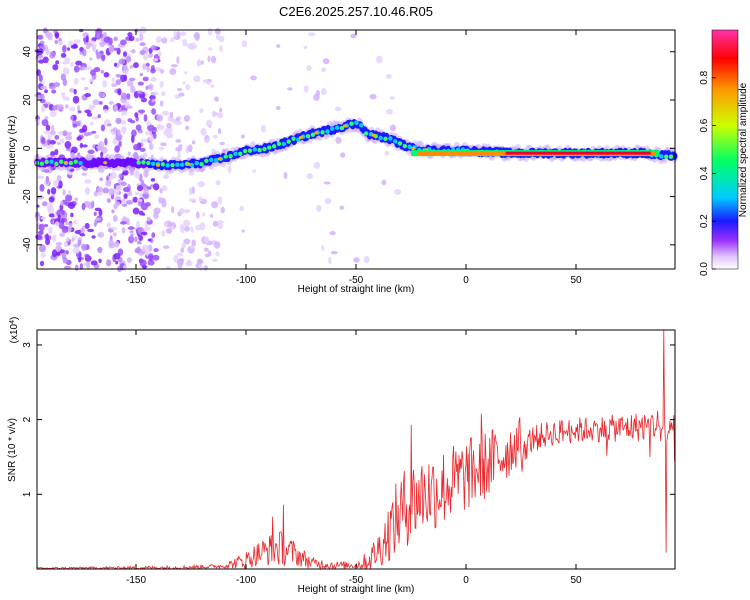  I want to click on colorbar-tick-label: 0.0, so click(704, 269).